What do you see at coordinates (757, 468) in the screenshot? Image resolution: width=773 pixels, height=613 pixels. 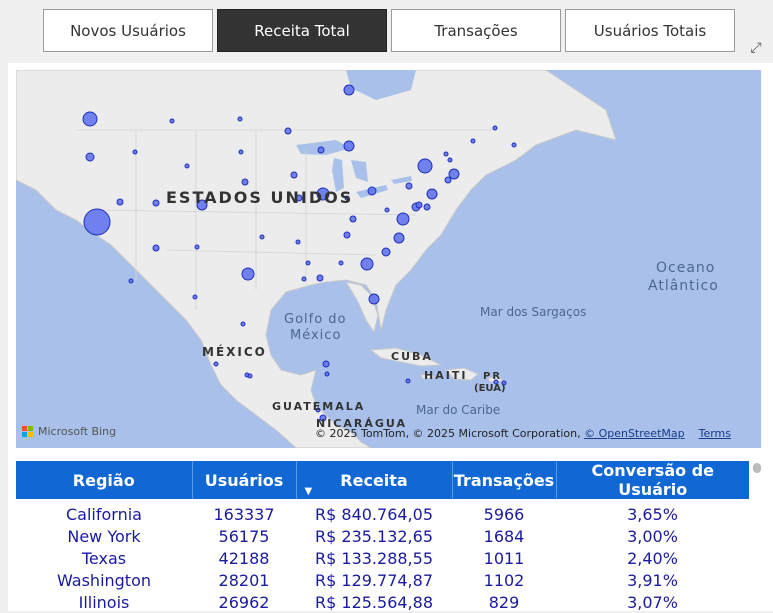 I see `table-scrollbar` at bounding box center [757, 468].